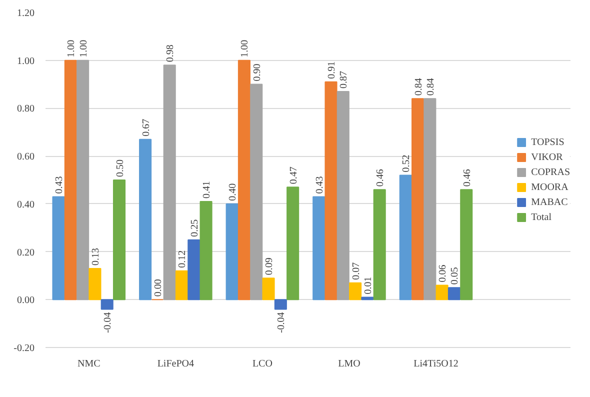 The height and width of the screenshot is (397, 590). Describe the element at coordinates (436, 364) in the screenshot. I see `x-tick-label: Li4Ti5O12` at that location.